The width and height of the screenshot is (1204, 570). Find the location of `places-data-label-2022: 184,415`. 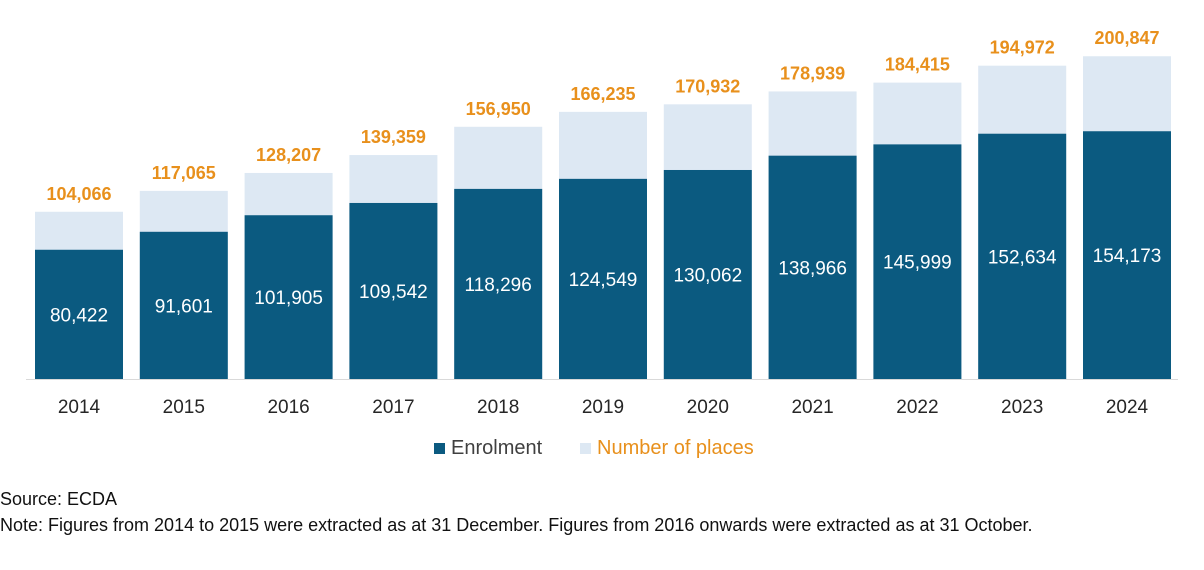

places-data-label-2022: 184,415 is located at coordinates (917, 65).